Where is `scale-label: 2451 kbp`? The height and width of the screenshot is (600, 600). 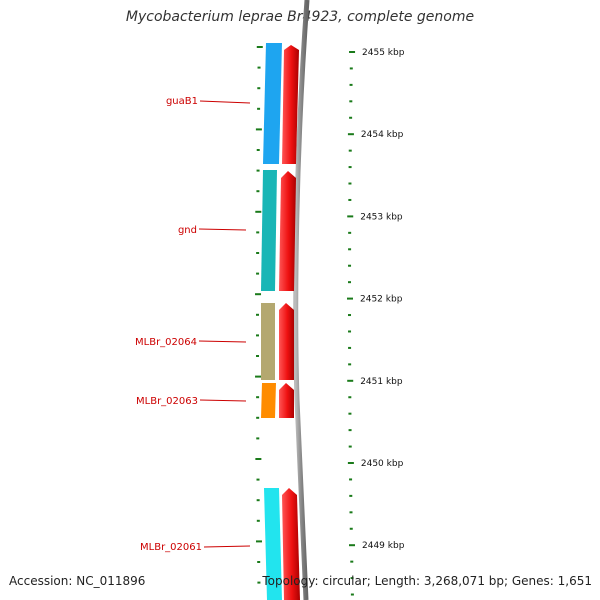
scale-label: 2451 kbp is located at coordinates (381, 382).